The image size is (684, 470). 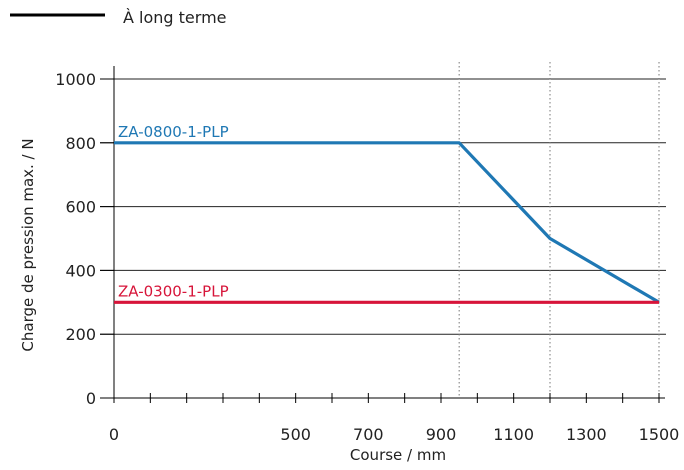 What do you see at coordinates (175, 17) in the screenshot?
I see `legend-label: À long terme` at bounding box center [175, 17].